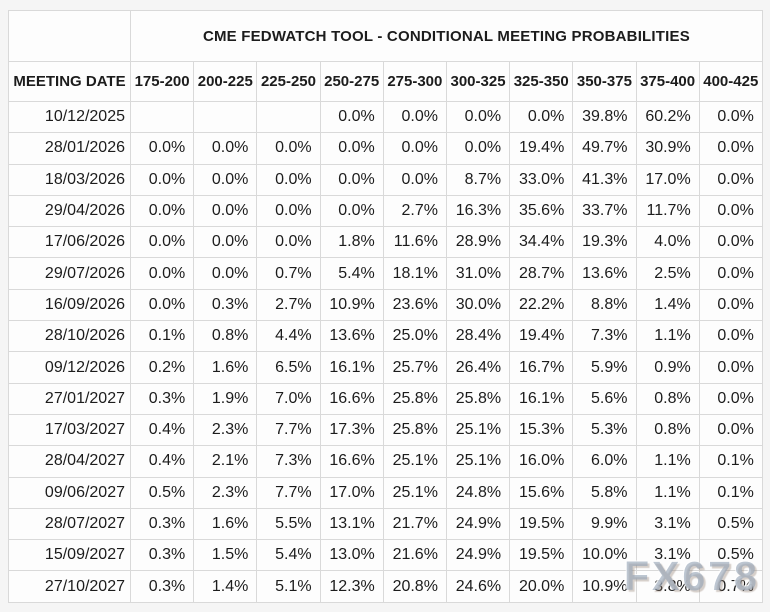  Describe the element at coordinates (478, 336) in the screenshot. I see `probability-cell: 28.4%` at that location.